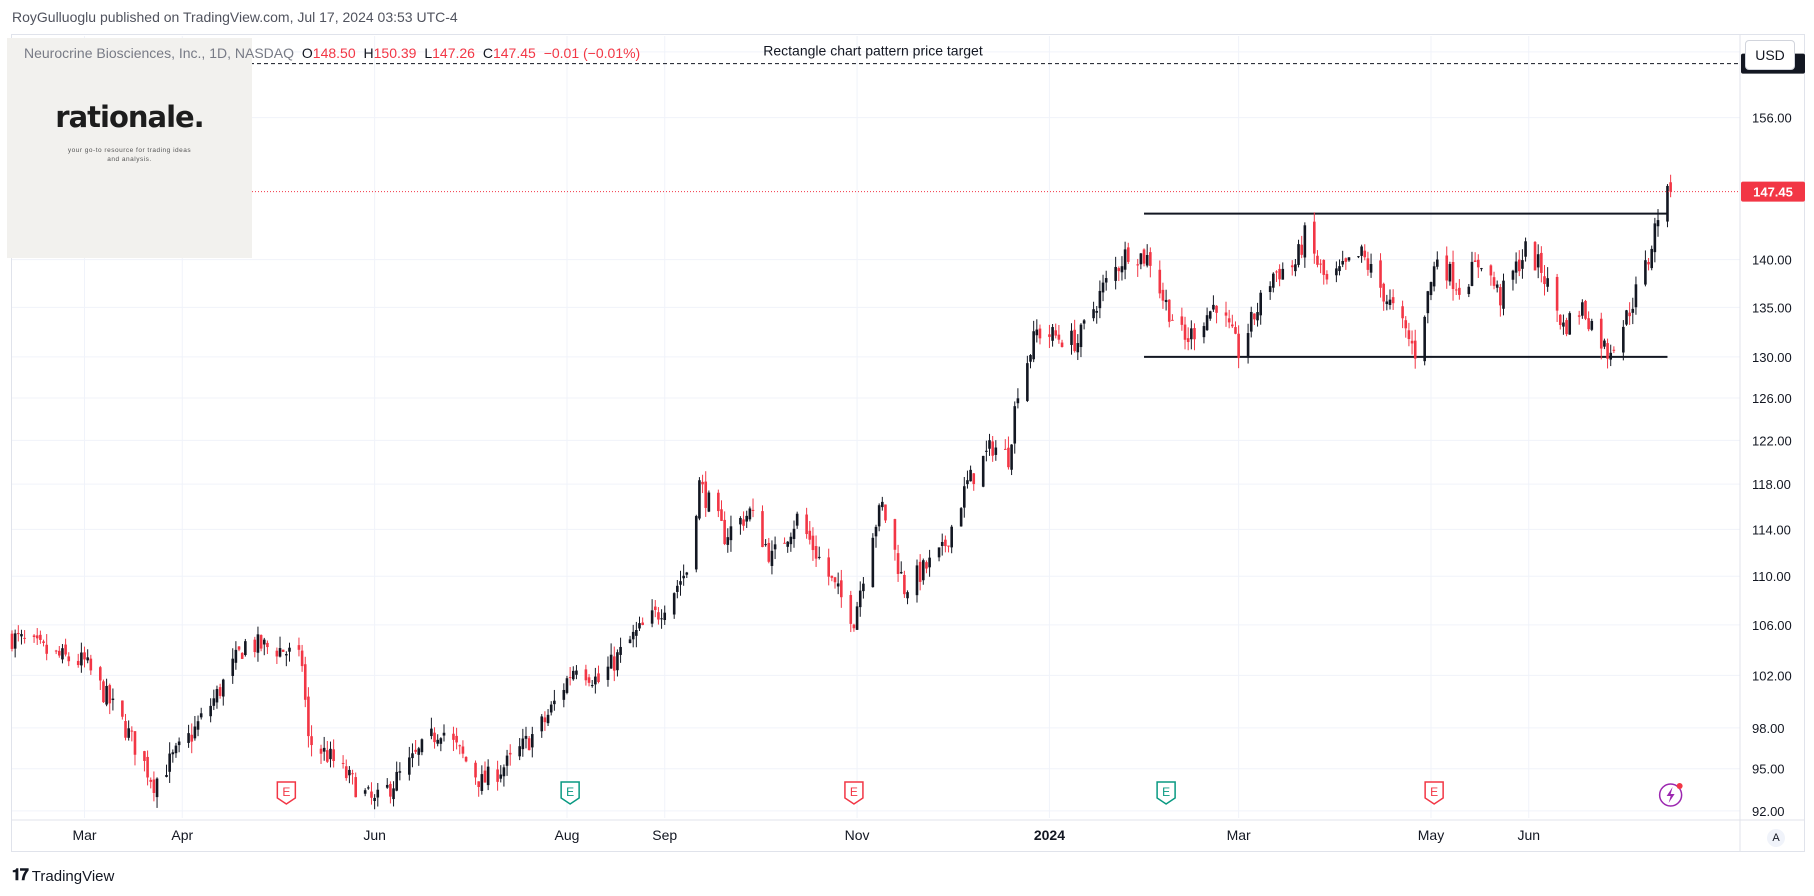  I want to click on autoscale-button: A, so click(1776, 838).